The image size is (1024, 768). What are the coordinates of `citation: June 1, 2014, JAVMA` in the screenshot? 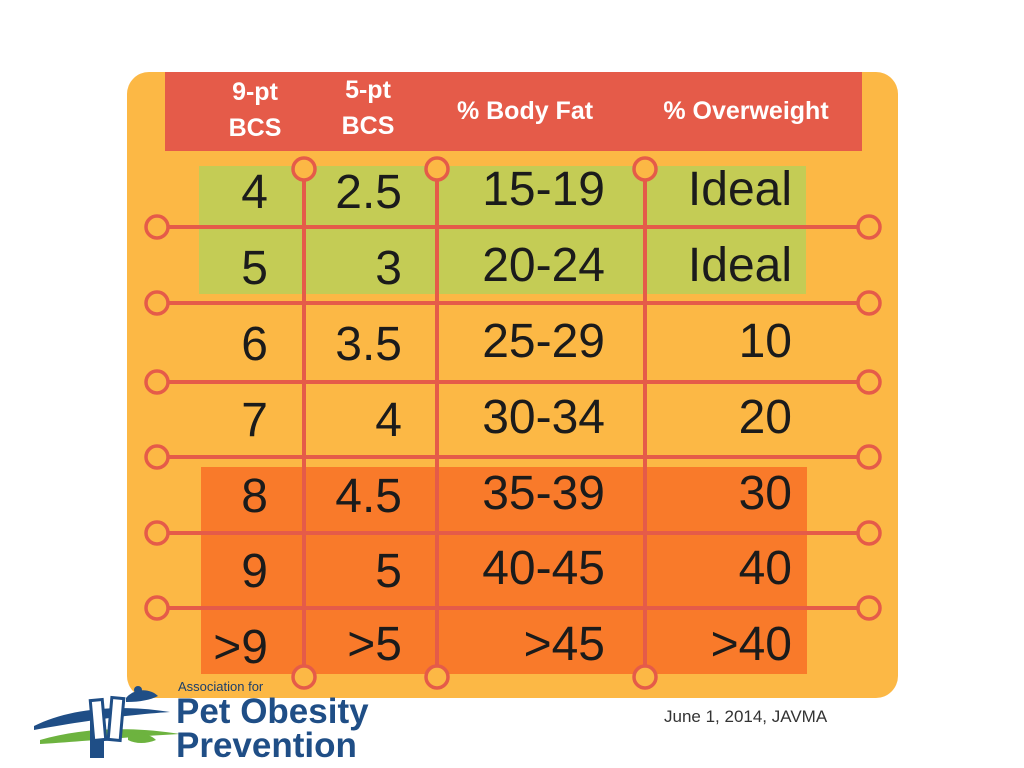 It's located at (746, 716).